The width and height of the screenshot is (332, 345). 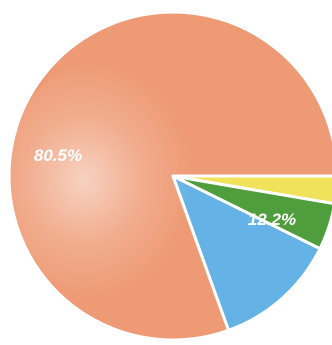 What do you see at coordinates (251, 189) in the screenshot?
I see `pie-slice` at bounding box center [251, 189].